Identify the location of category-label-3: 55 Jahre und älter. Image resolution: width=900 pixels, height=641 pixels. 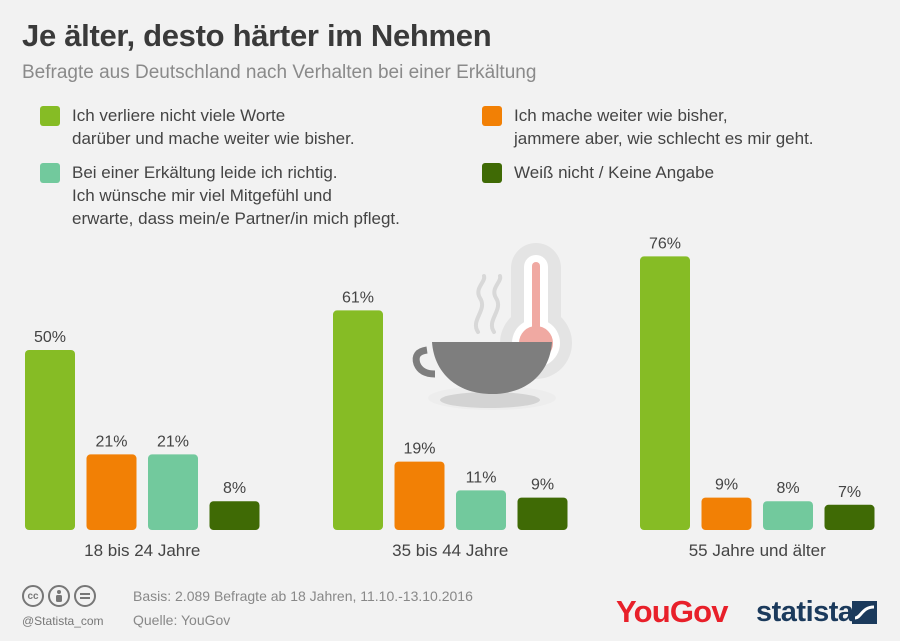
(757, 550).